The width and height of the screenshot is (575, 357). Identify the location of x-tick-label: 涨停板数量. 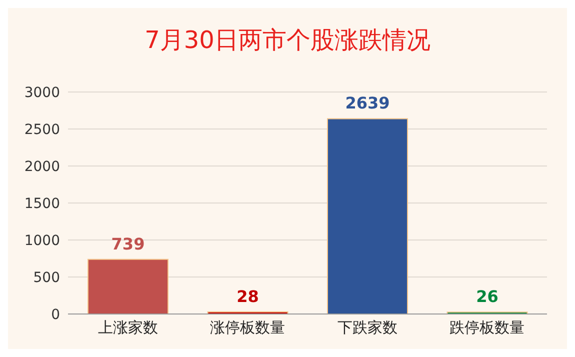
(248, 327).